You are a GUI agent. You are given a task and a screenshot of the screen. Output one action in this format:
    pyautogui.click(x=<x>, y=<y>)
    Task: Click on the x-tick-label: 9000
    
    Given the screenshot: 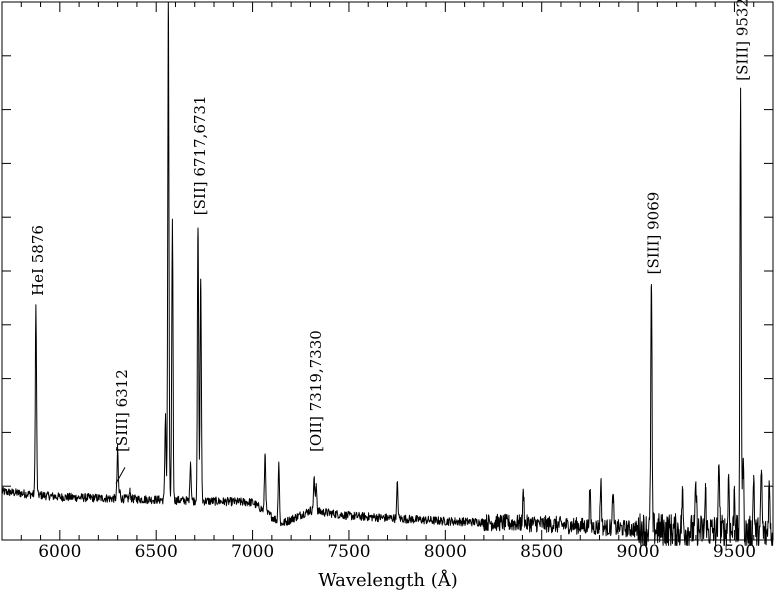 What is the action you would take?
    pyautogui.click(x=637, y=552)
    